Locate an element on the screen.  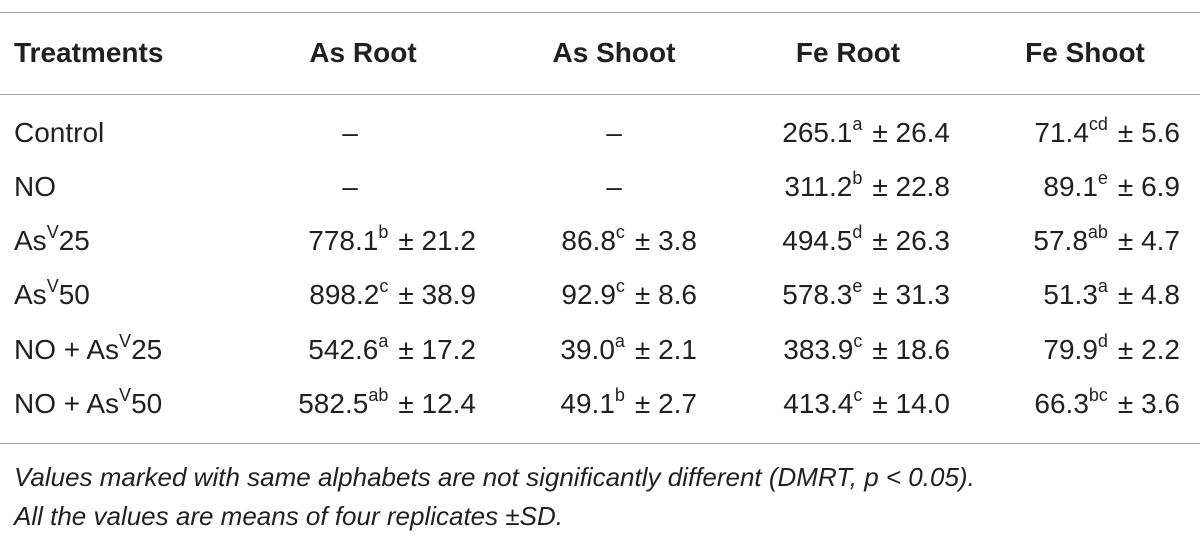
treatment: Control is located at coordinates (59, 133).